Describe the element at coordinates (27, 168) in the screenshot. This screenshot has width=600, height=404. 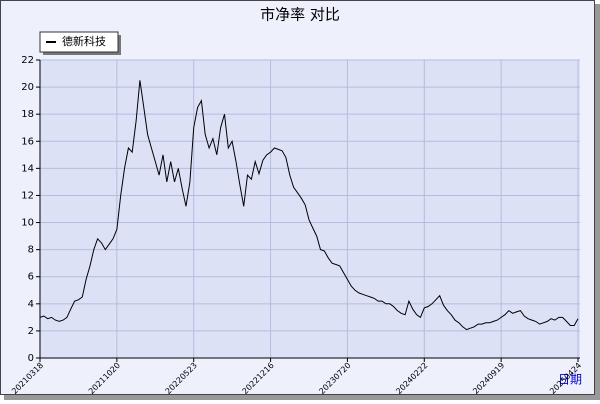
I see `y-tick-label: 14` at that location.